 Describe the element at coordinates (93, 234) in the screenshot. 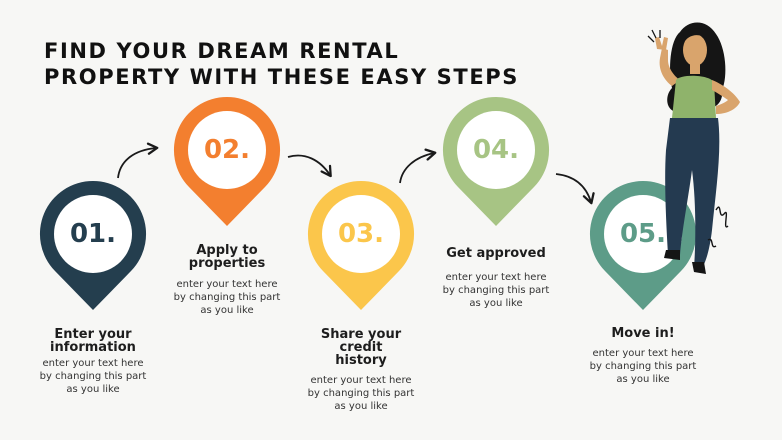

I see `step-1-number: 01.` at that location.